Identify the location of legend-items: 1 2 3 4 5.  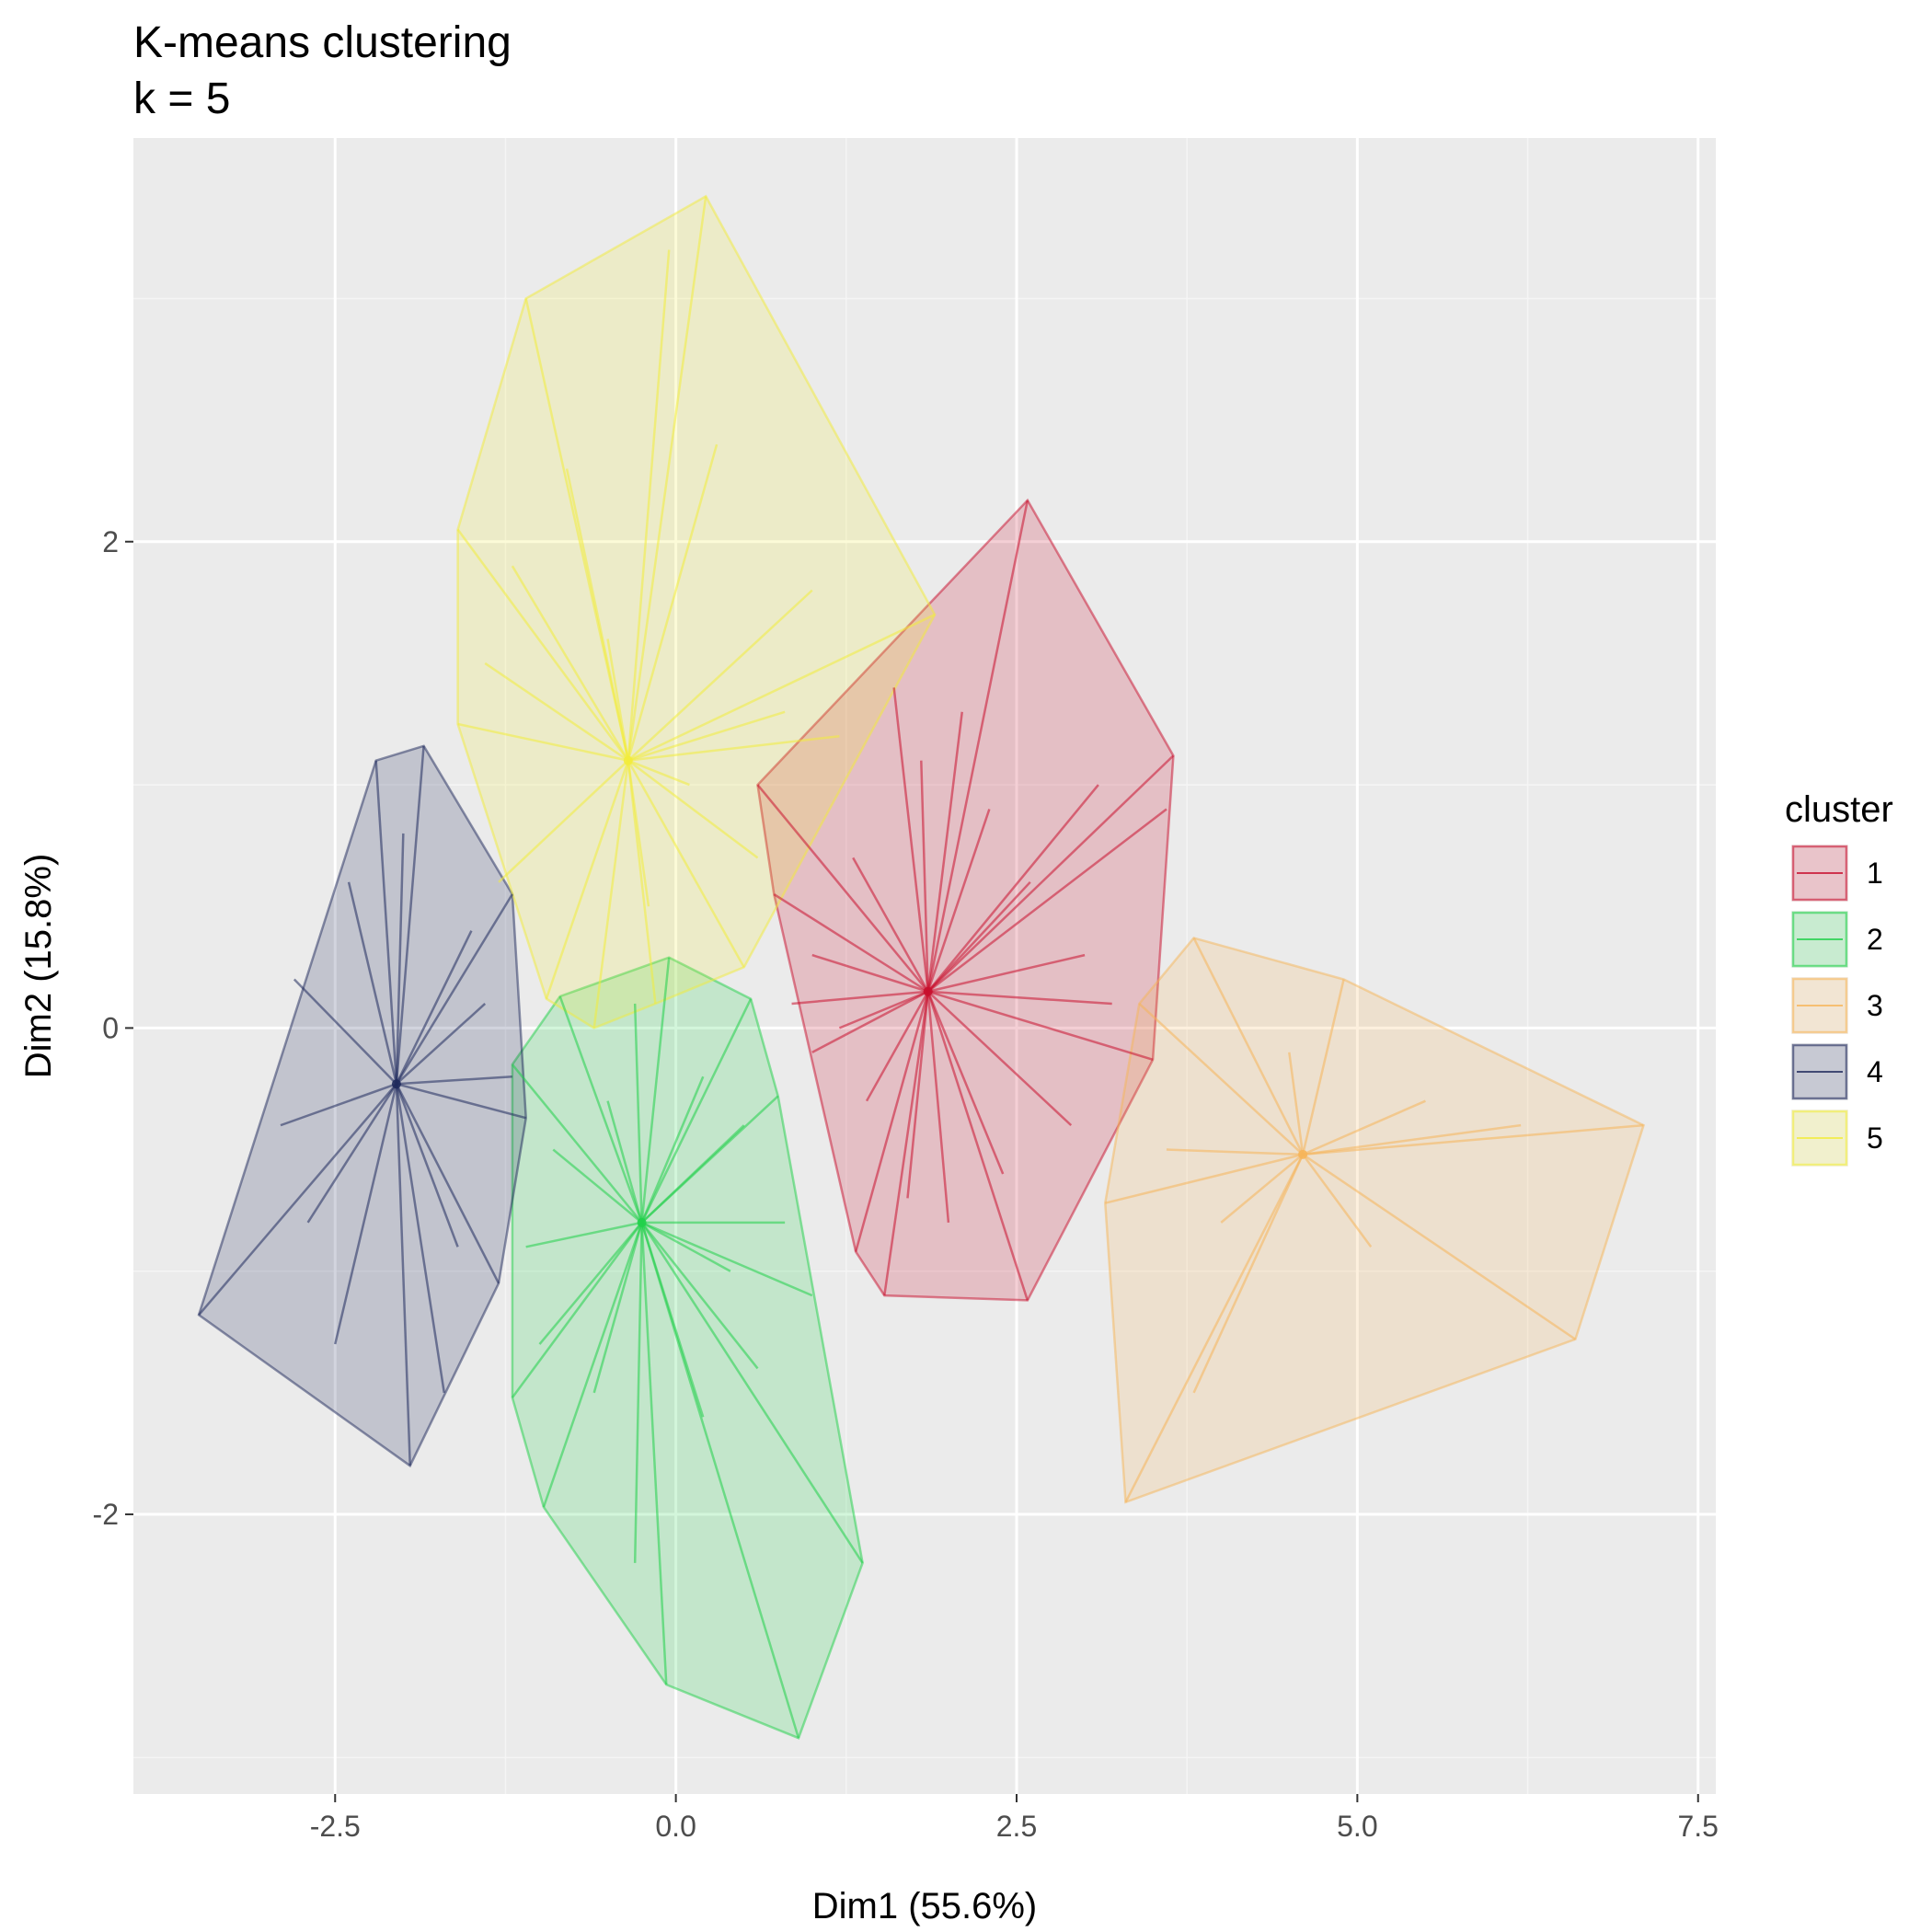
(1837, 1006).